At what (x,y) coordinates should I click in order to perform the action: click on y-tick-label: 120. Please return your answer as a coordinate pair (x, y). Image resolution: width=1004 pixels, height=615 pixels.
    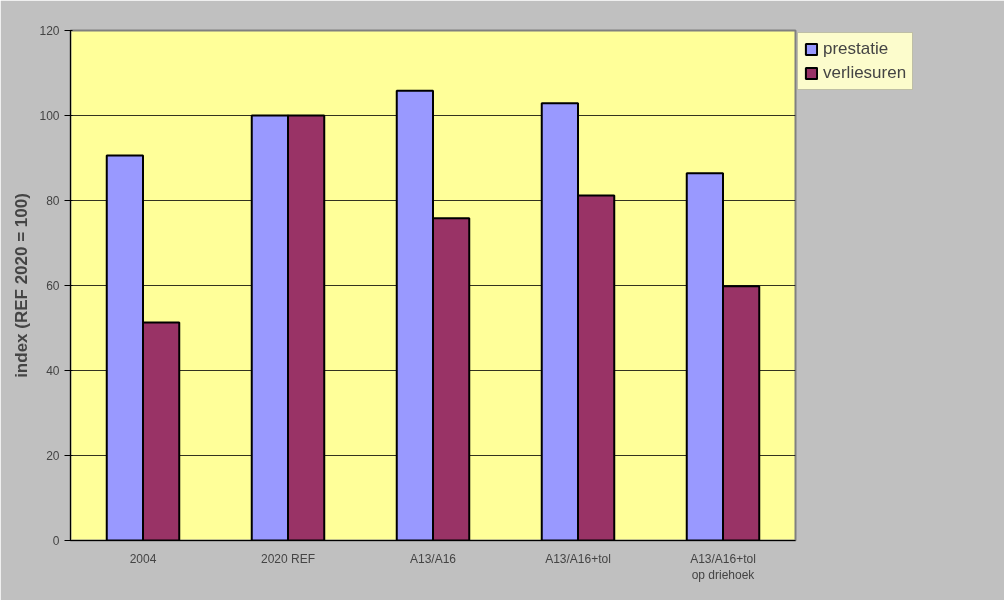
    Looking at the image, I should click on (49, 31).